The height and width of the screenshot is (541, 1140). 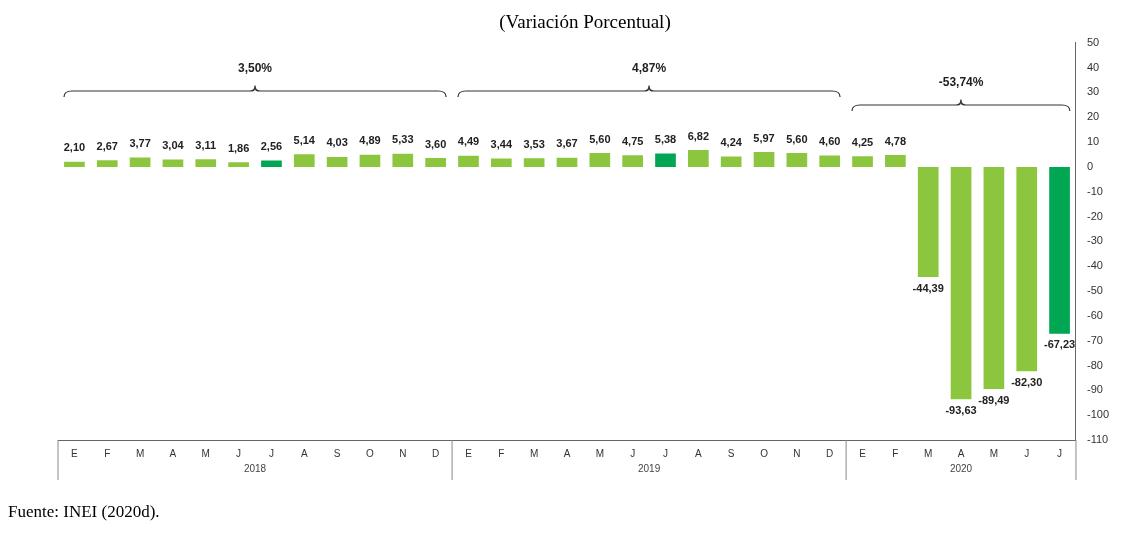 I want to click on y-tick-label: -50, so click(x=1094, y=290).